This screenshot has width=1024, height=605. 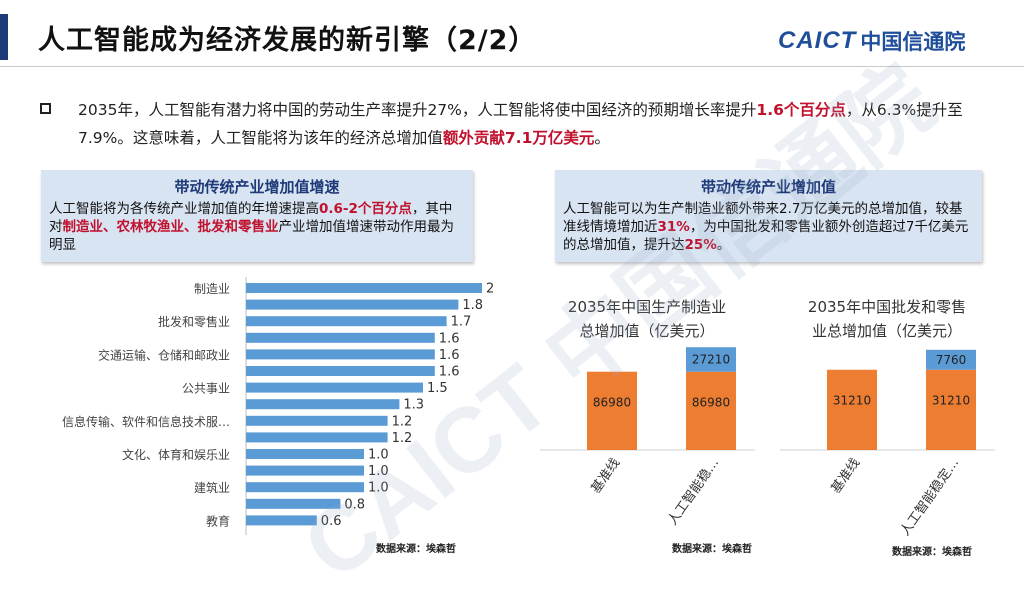 I want to click on segment-value-label: 27210, so click(x=711, y=359).